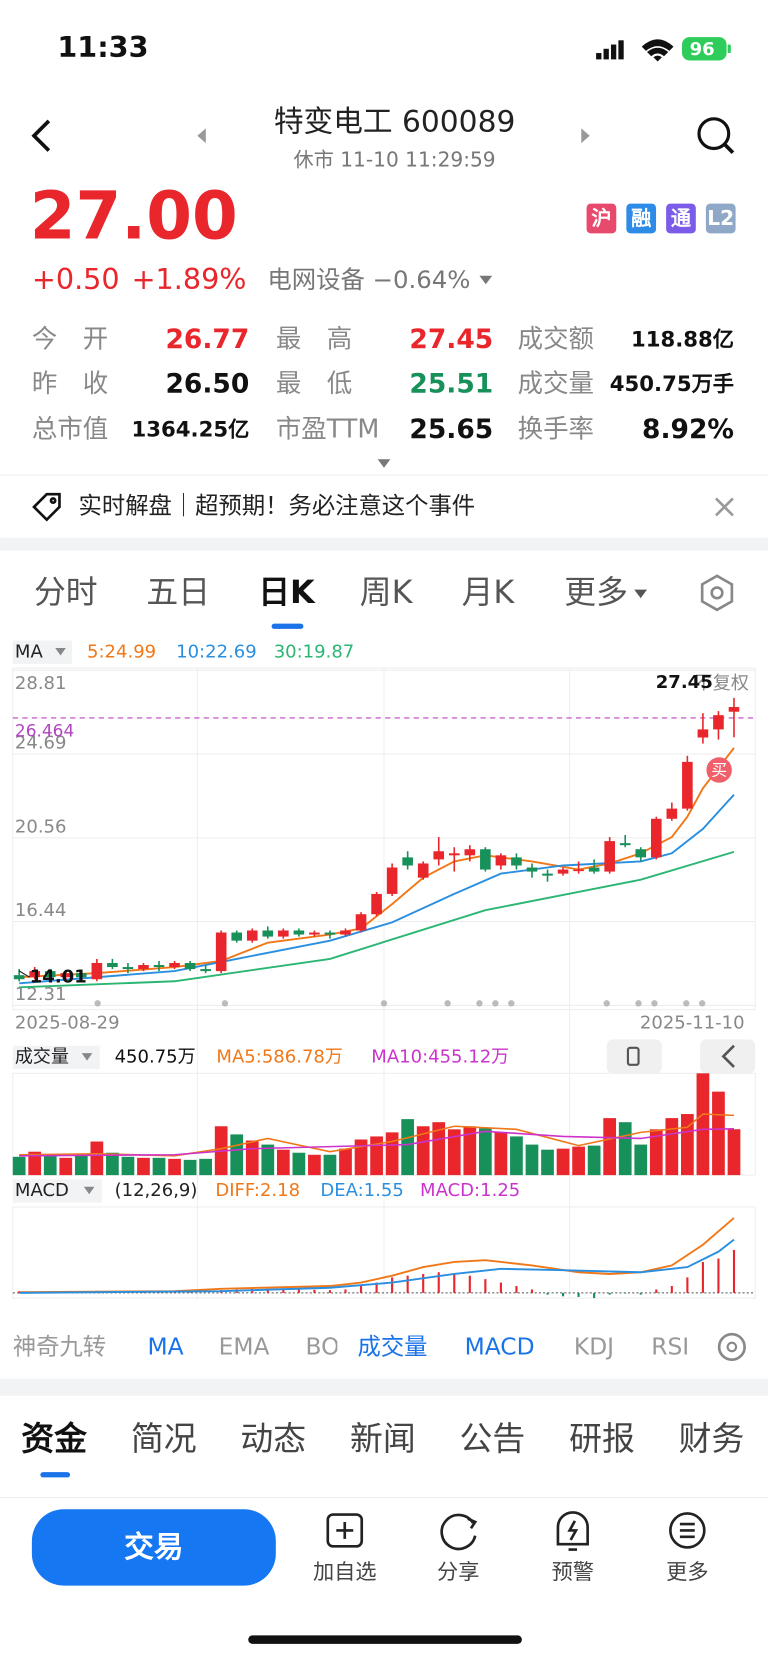 The height and width of the screenshot is (1663, 768). I want to click on action-label: 更多, so click(687, 1572).